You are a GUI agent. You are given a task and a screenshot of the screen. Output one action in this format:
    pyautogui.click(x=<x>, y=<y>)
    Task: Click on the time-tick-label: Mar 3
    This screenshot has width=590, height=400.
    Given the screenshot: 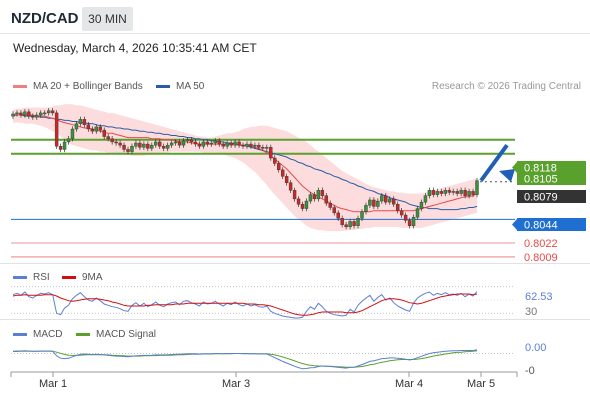 What is the action you would take?
    pyautogui.click(x=236, y=384)
    